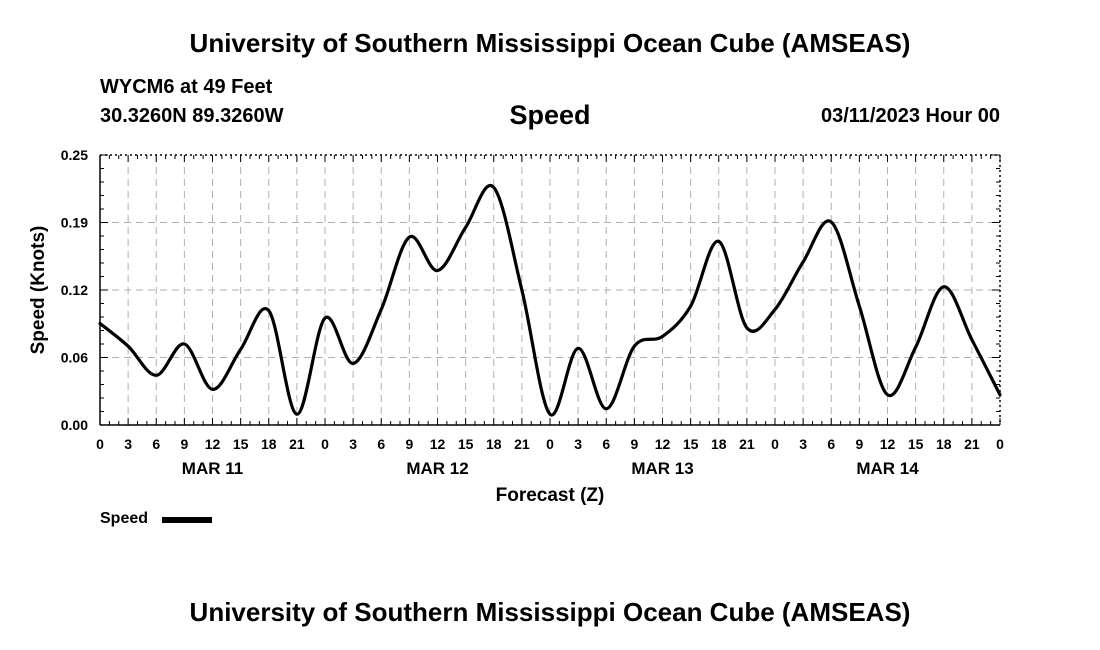  Describe the element at coordinates (192, 116) in the screenshot. I see `station-coordinates: 30.3260N 89.3260W` at that location.